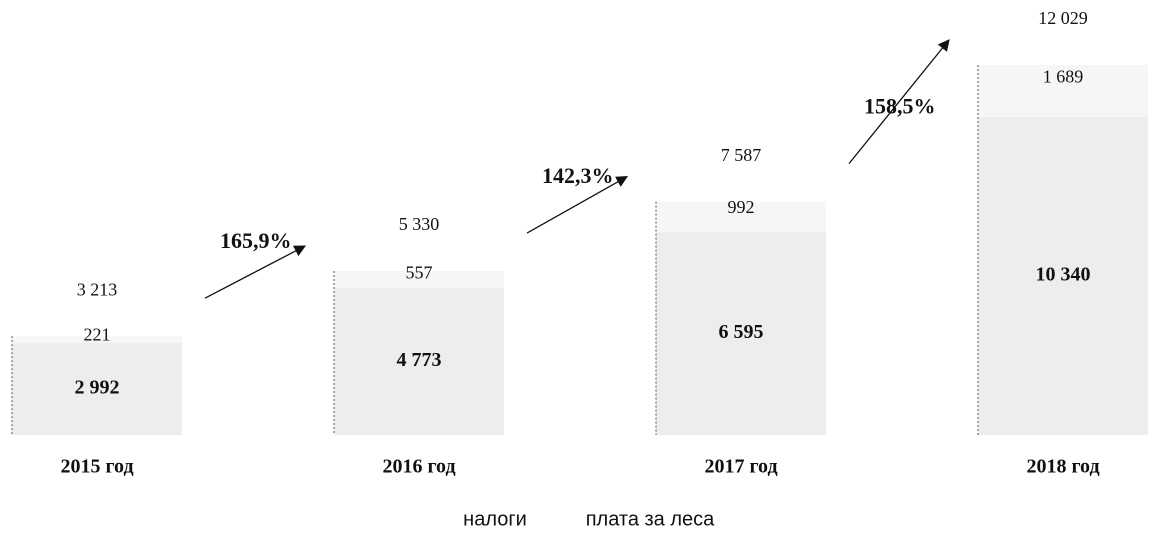 The height and width of the screenshot is (538, 1154). I want to click on total-label: 5 330, so click(419, 224).